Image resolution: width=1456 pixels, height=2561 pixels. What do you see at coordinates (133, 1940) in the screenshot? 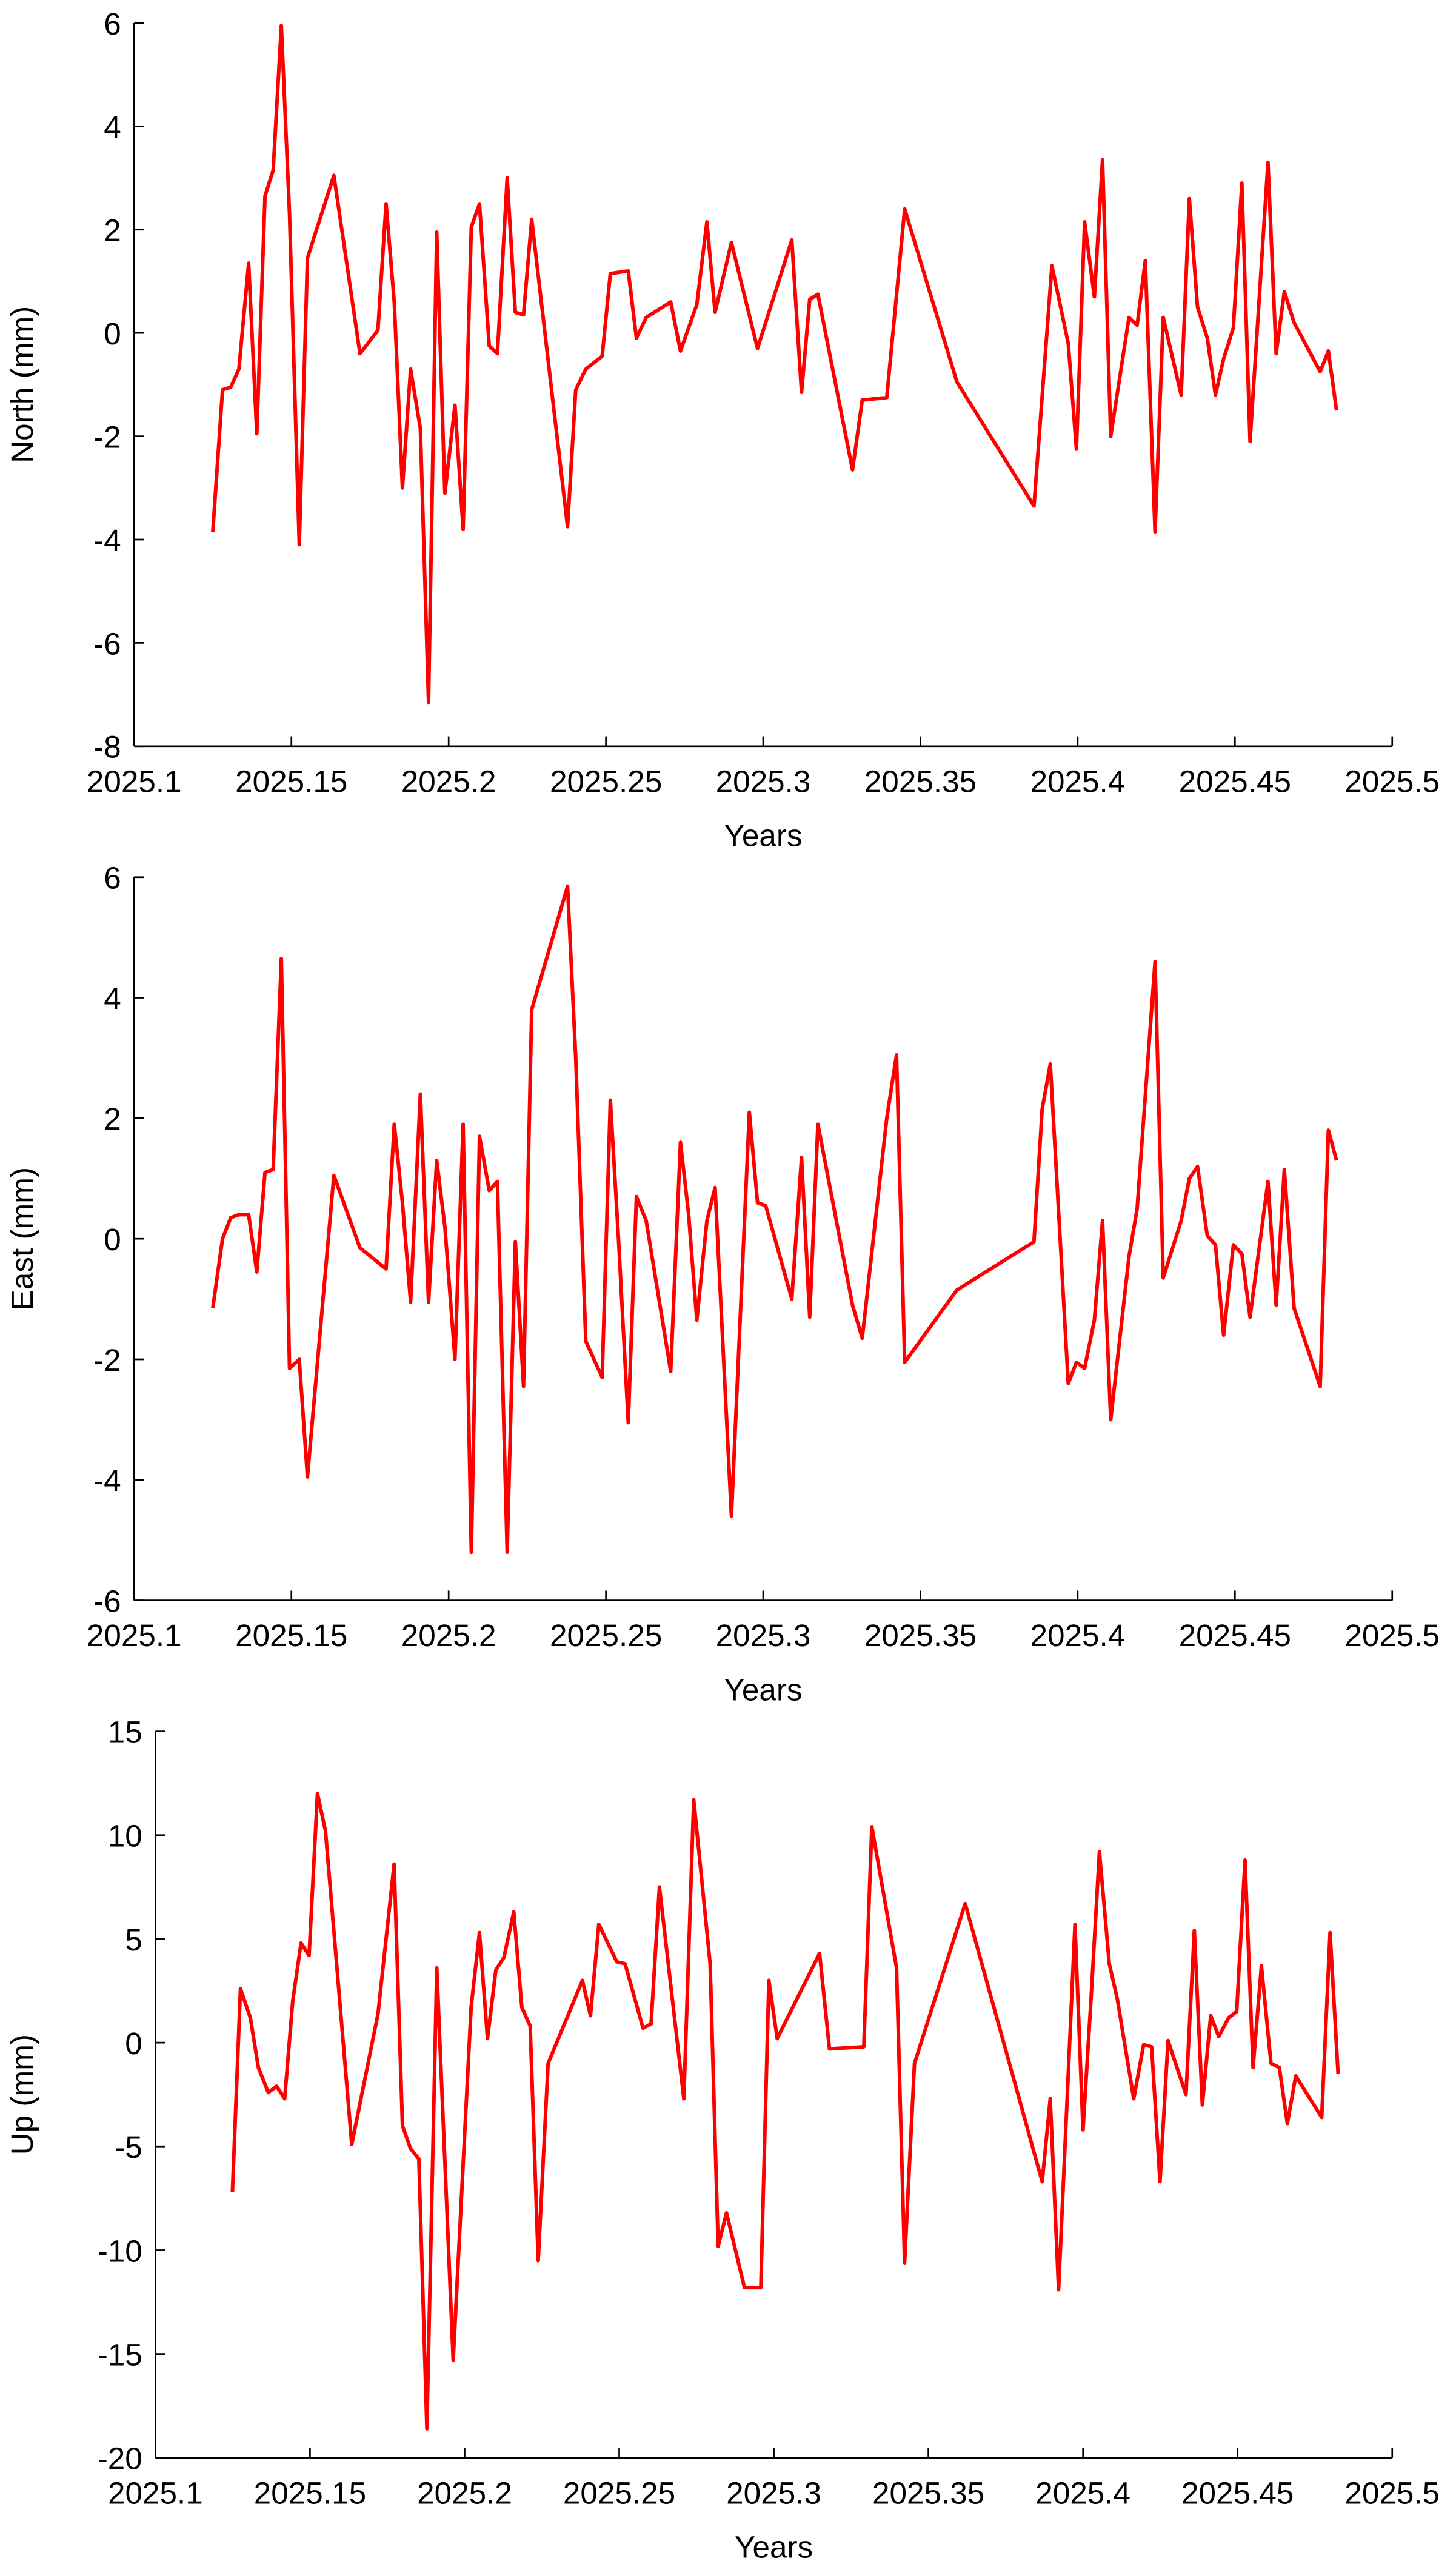
I see `y-tick-label: 5` at bounding box center [133, 1940].